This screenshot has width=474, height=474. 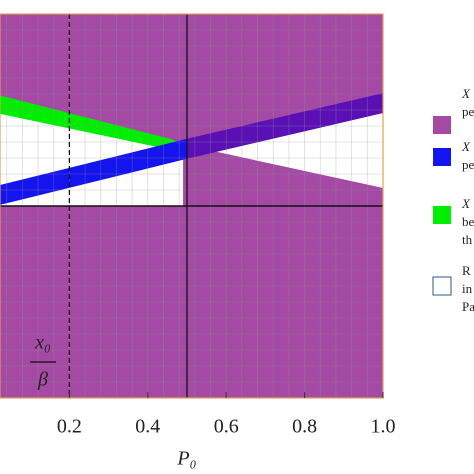 What do you see at coordinates (226, 427) in the screenshot?
I see `x-tick-label: 0.6` at bounding box center [226, 427].